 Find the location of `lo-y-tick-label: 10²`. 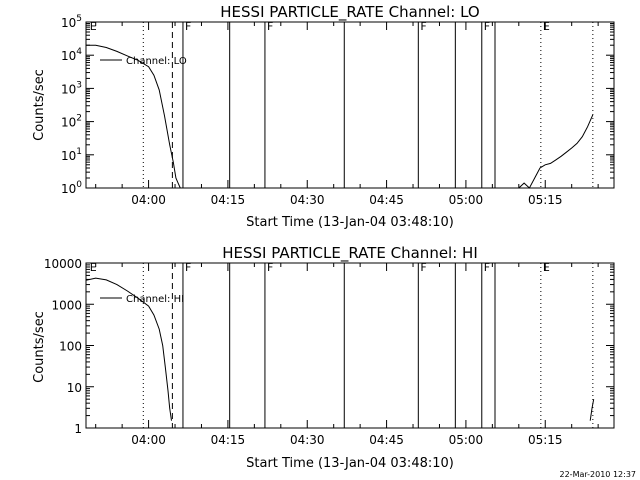

lo-y-tick-label: 10² is located at coordinates (71, 122).